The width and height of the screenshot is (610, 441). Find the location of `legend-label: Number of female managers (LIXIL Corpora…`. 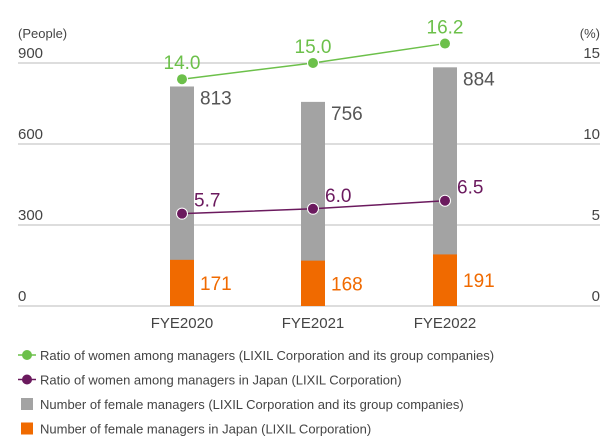

legend-label: Number of female managers (LIXIL Corpora… is located at coordinates (252, 404).